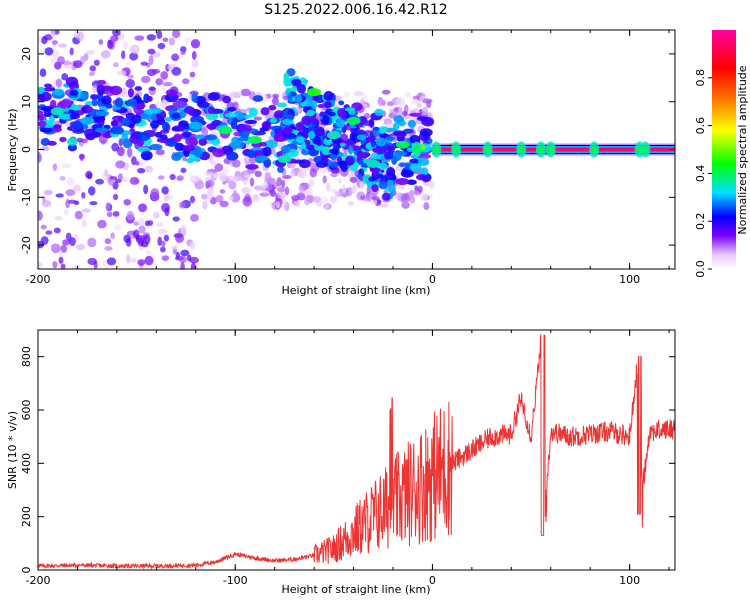 This screenshot has height=600, width=750. I want to click on spectrogram-y-tick-label: 0, so click(26, 149).